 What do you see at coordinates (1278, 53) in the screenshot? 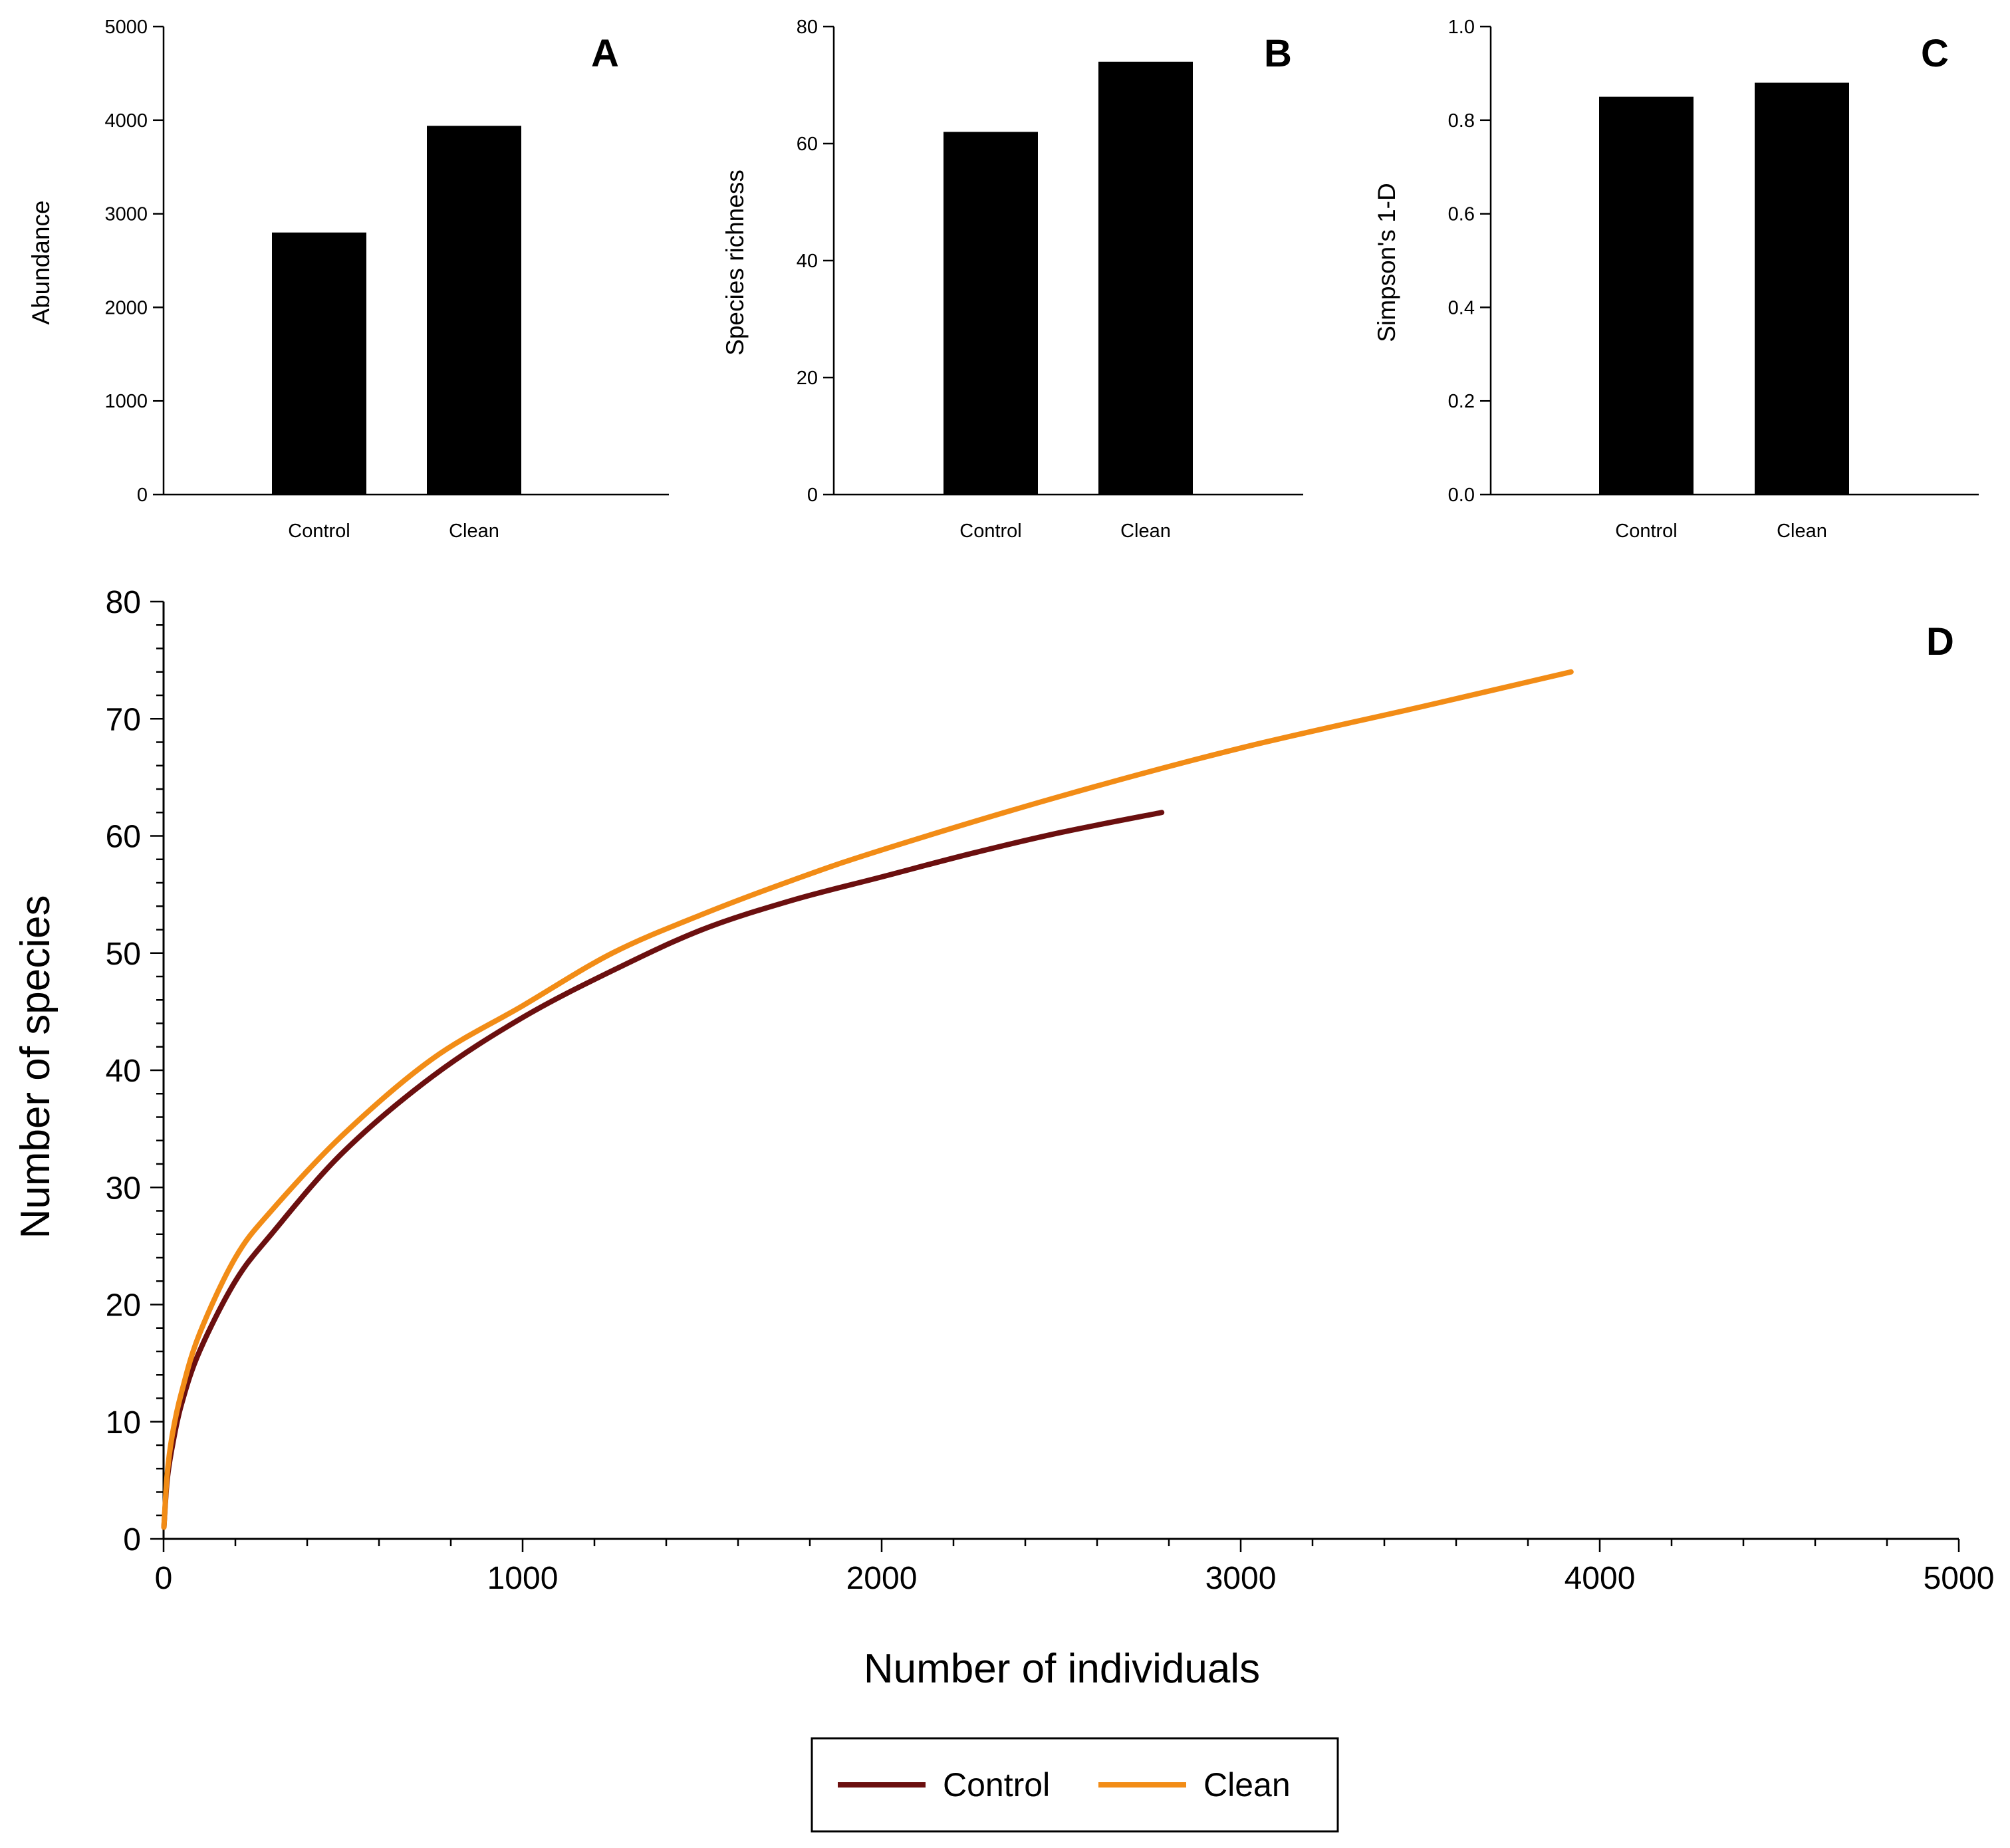
I see `panel-b-letter: B` at bounding box center [1278, 53].